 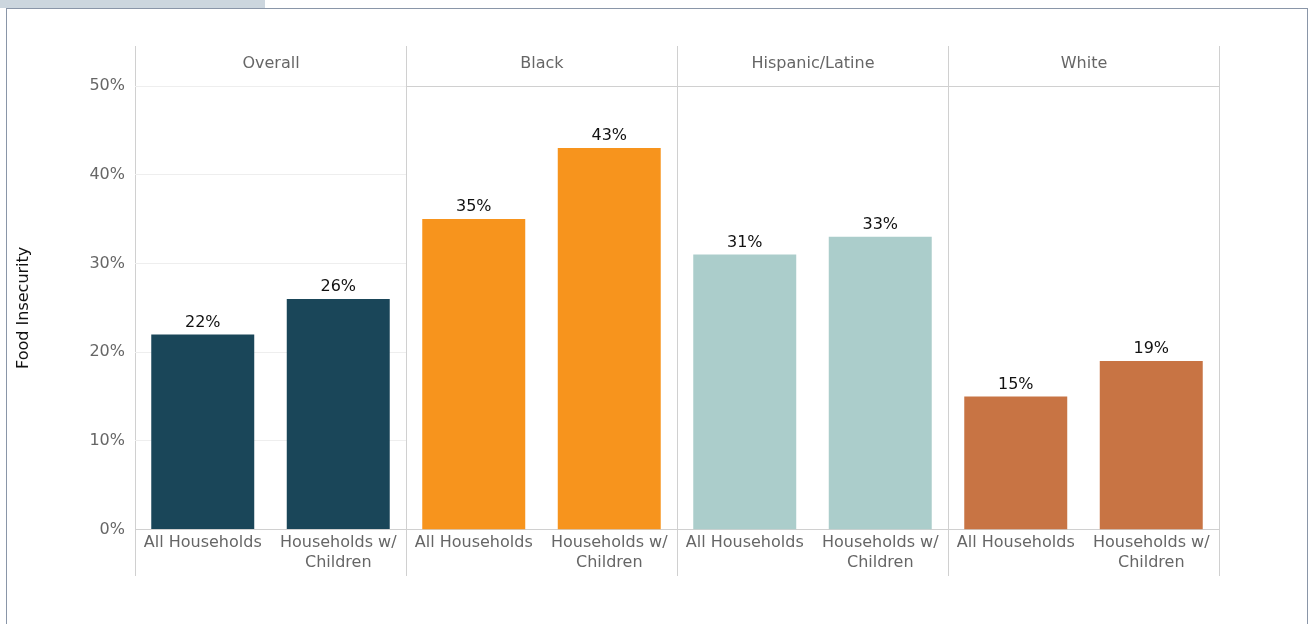 What do you see at coordinates (542, 66) in the screenshot?
I see `chart-title: Black` at bounding box center [542, 66].